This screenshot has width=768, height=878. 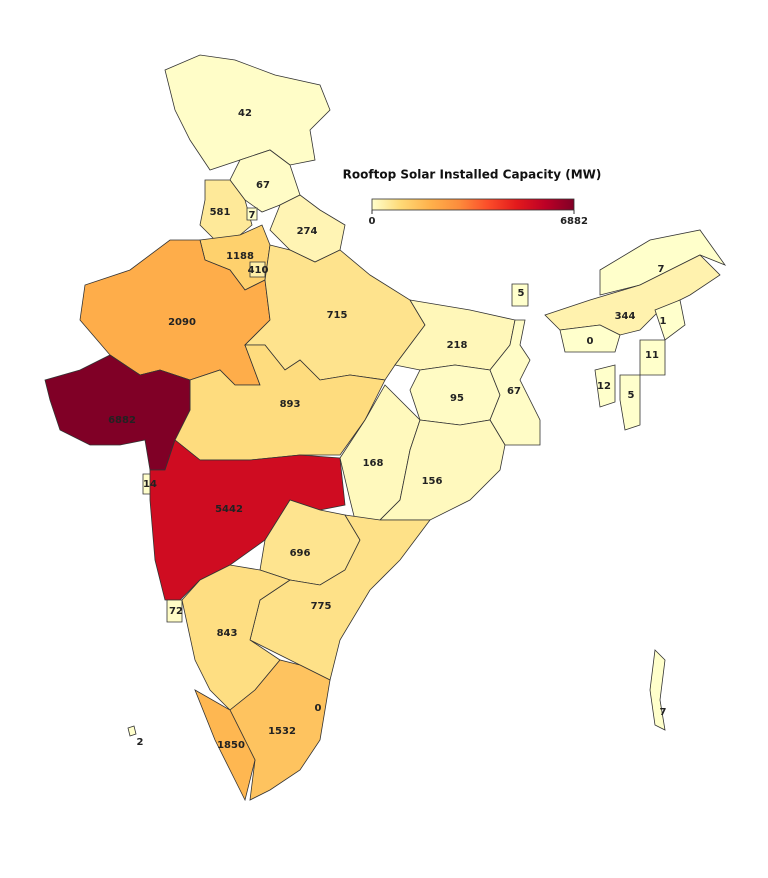 I want to click on region-value: 1, so click(x=663, y=321).